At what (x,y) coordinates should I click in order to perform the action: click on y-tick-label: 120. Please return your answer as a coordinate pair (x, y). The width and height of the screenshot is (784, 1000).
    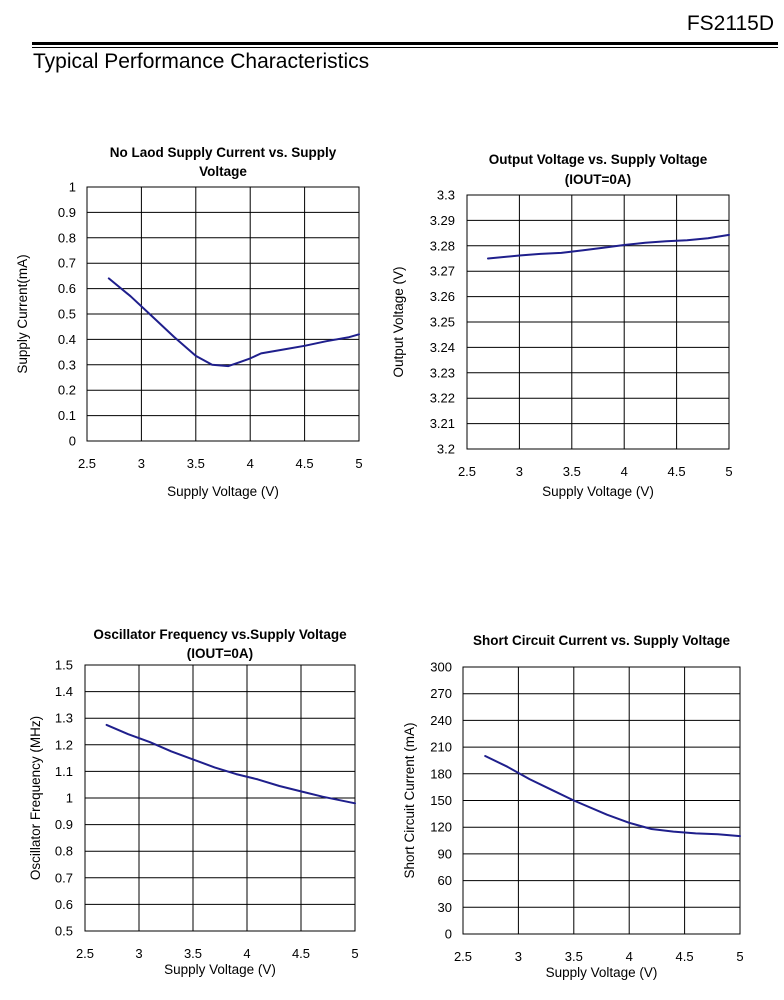
    Looking at the image, I should click on (441, 827).